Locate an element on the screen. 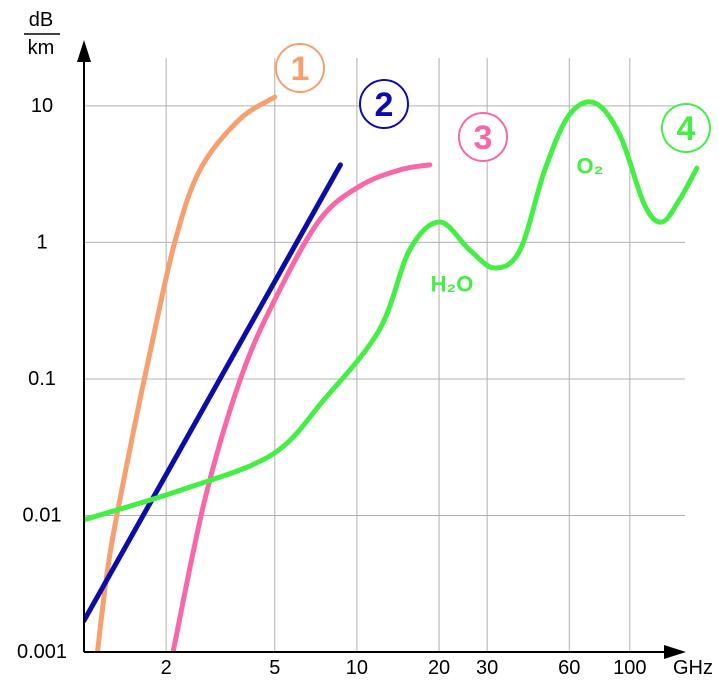 The width and height of the screenshot is (719, 685). x-tick-label: 20 is located at coordinates (439, 668).